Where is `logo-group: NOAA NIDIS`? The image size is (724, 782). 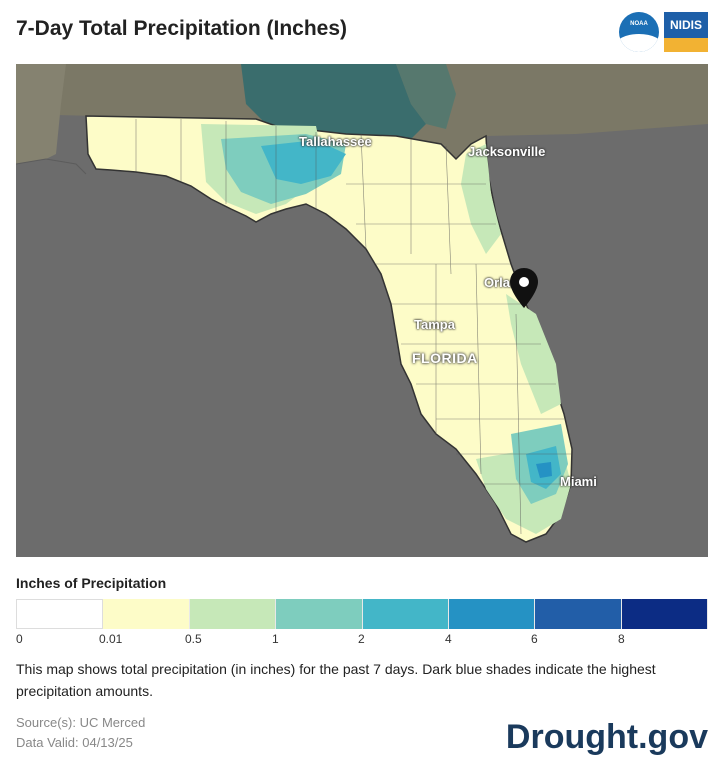
logo-group: NOAA NIDIS is located at coordinates (663, 32).